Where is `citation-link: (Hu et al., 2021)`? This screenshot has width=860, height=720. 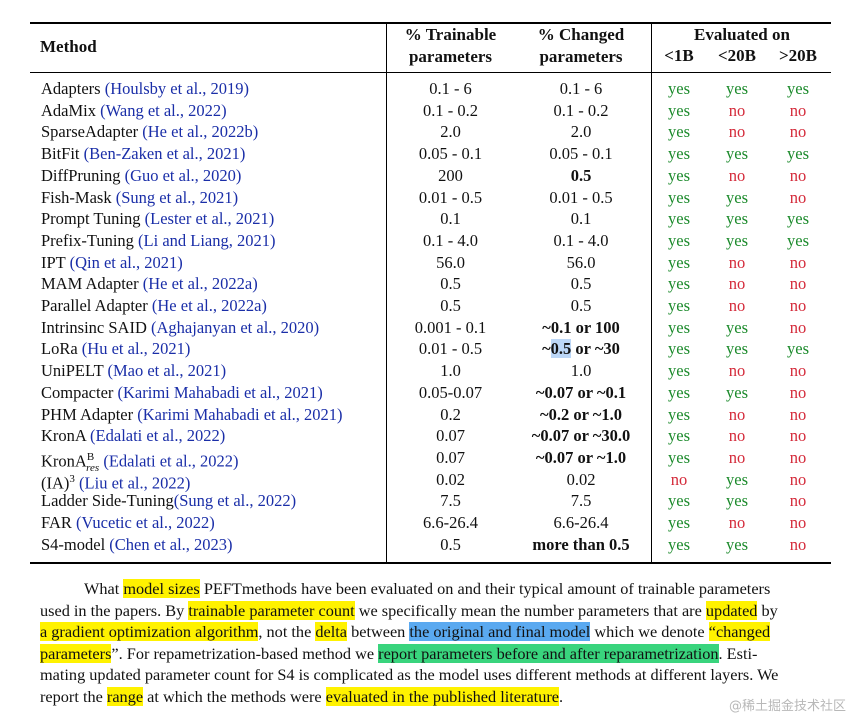 citation-link: (Hu et al., 2021) is located at coordinates (136, 349).